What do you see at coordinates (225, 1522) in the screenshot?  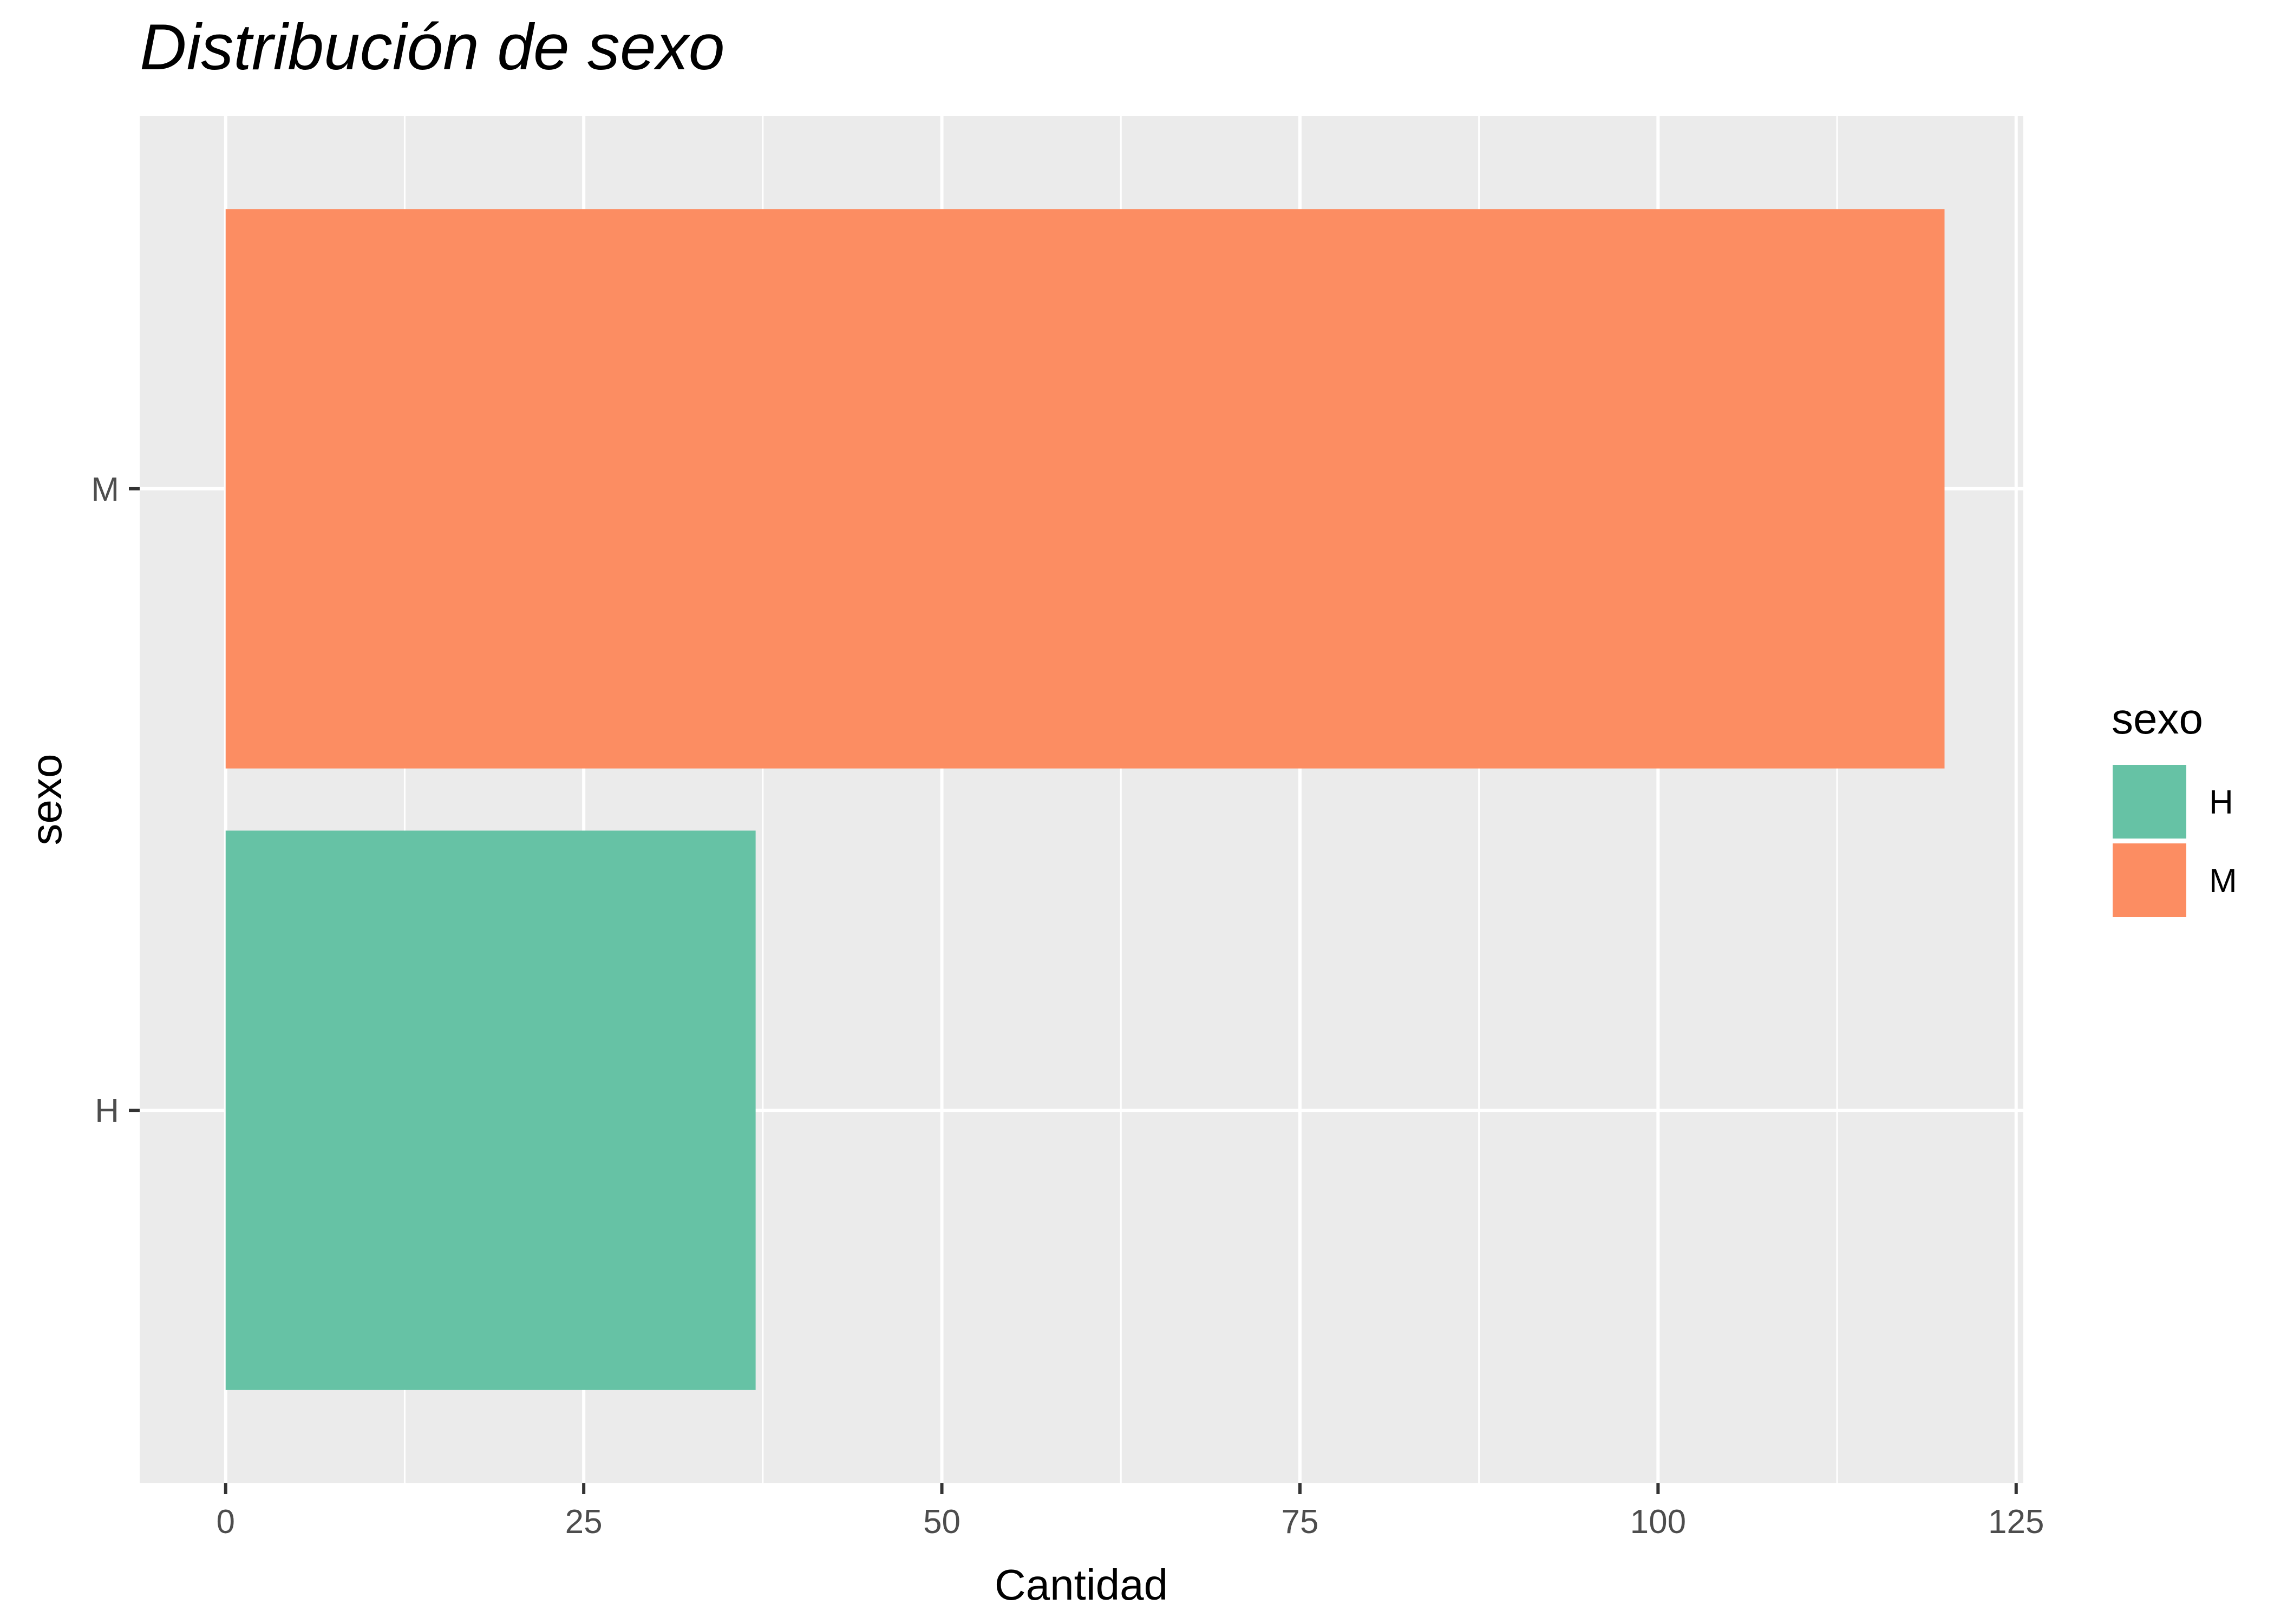 I see `x-tick-label: 0` at bounding box center [225, 1522].